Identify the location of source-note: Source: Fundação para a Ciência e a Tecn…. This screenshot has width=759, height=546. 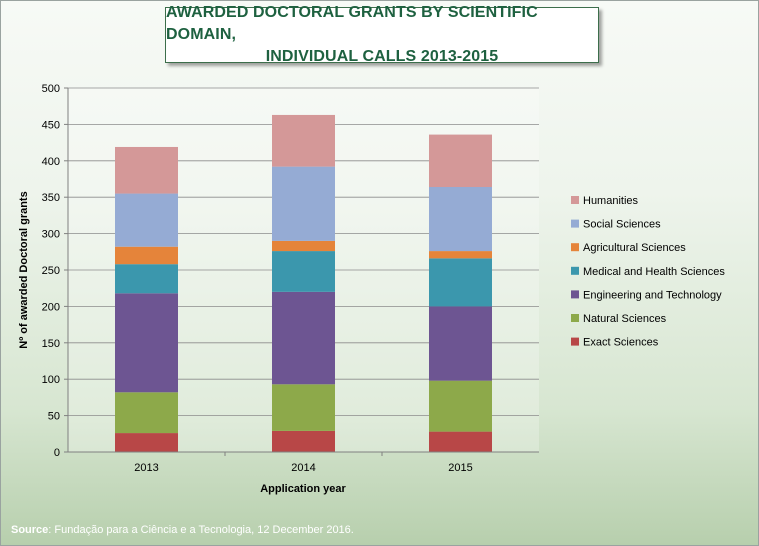
(182, 530).